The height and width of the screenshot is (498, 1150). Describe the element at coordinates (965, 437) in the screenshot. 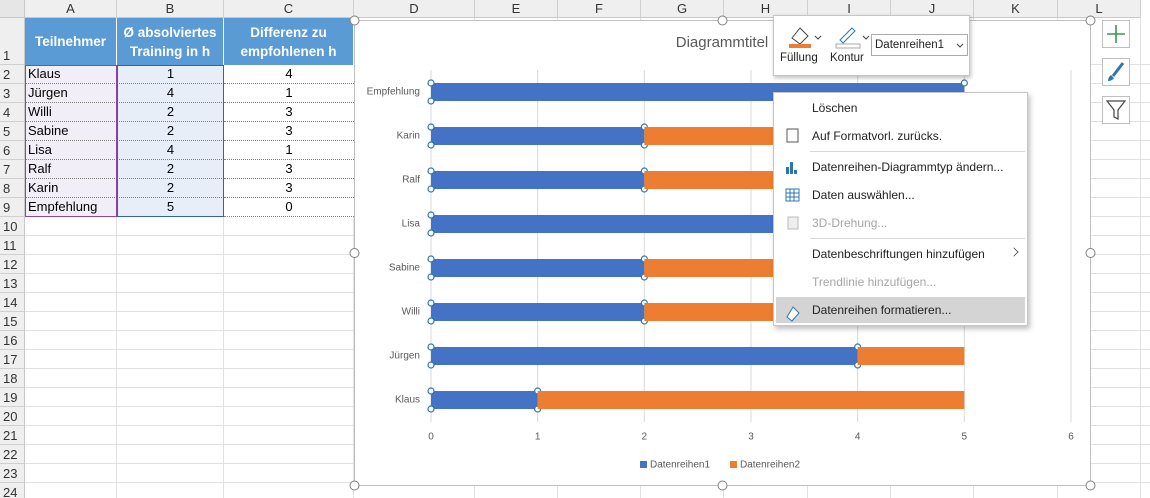

I see `x-tick-label: 5` at that location.